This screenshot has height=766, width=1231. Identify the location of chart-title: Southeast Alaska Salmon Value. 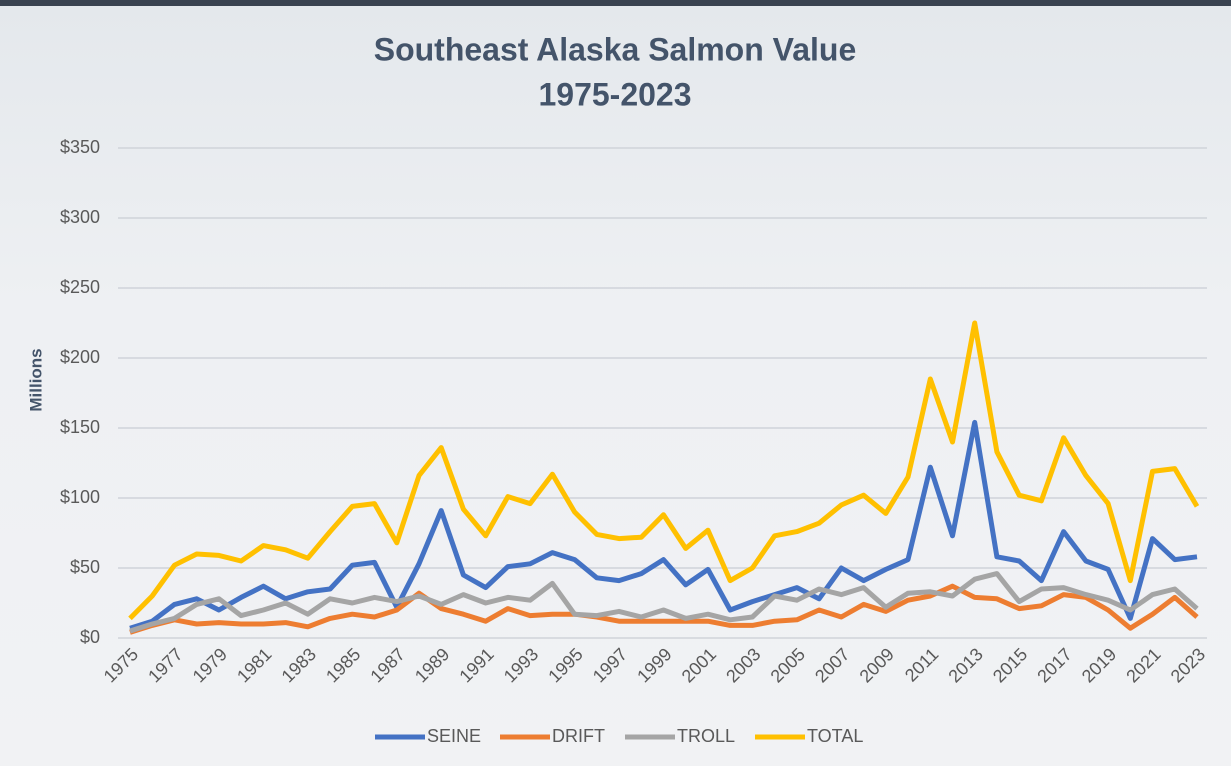
(615, 49).